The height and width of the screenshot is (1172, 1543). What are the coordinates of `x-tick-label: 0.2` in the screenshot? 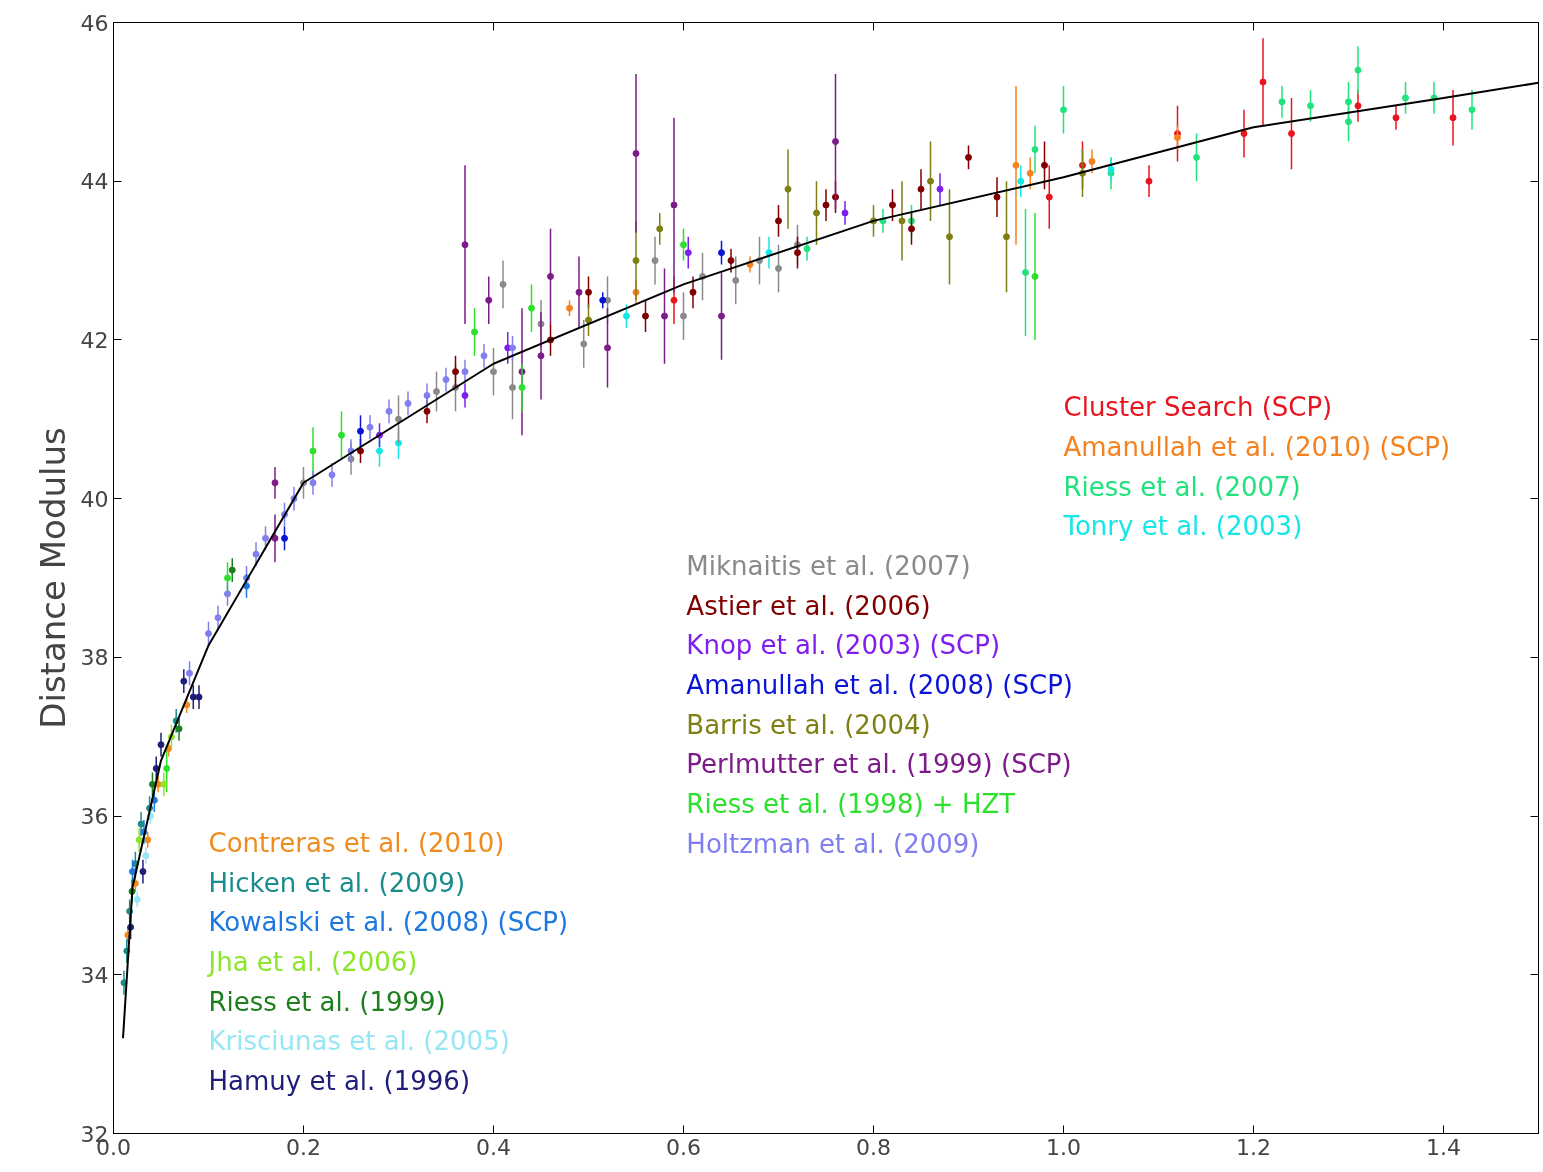 It's located at (304, 1147).